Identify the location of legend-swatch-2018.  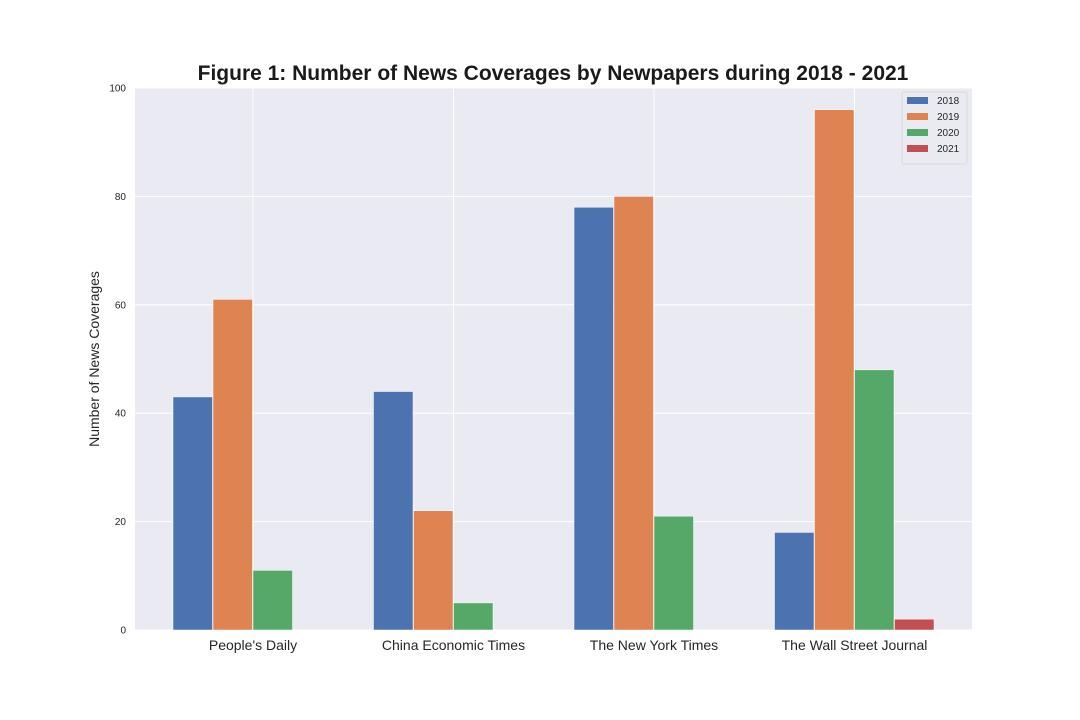
(917, 100).